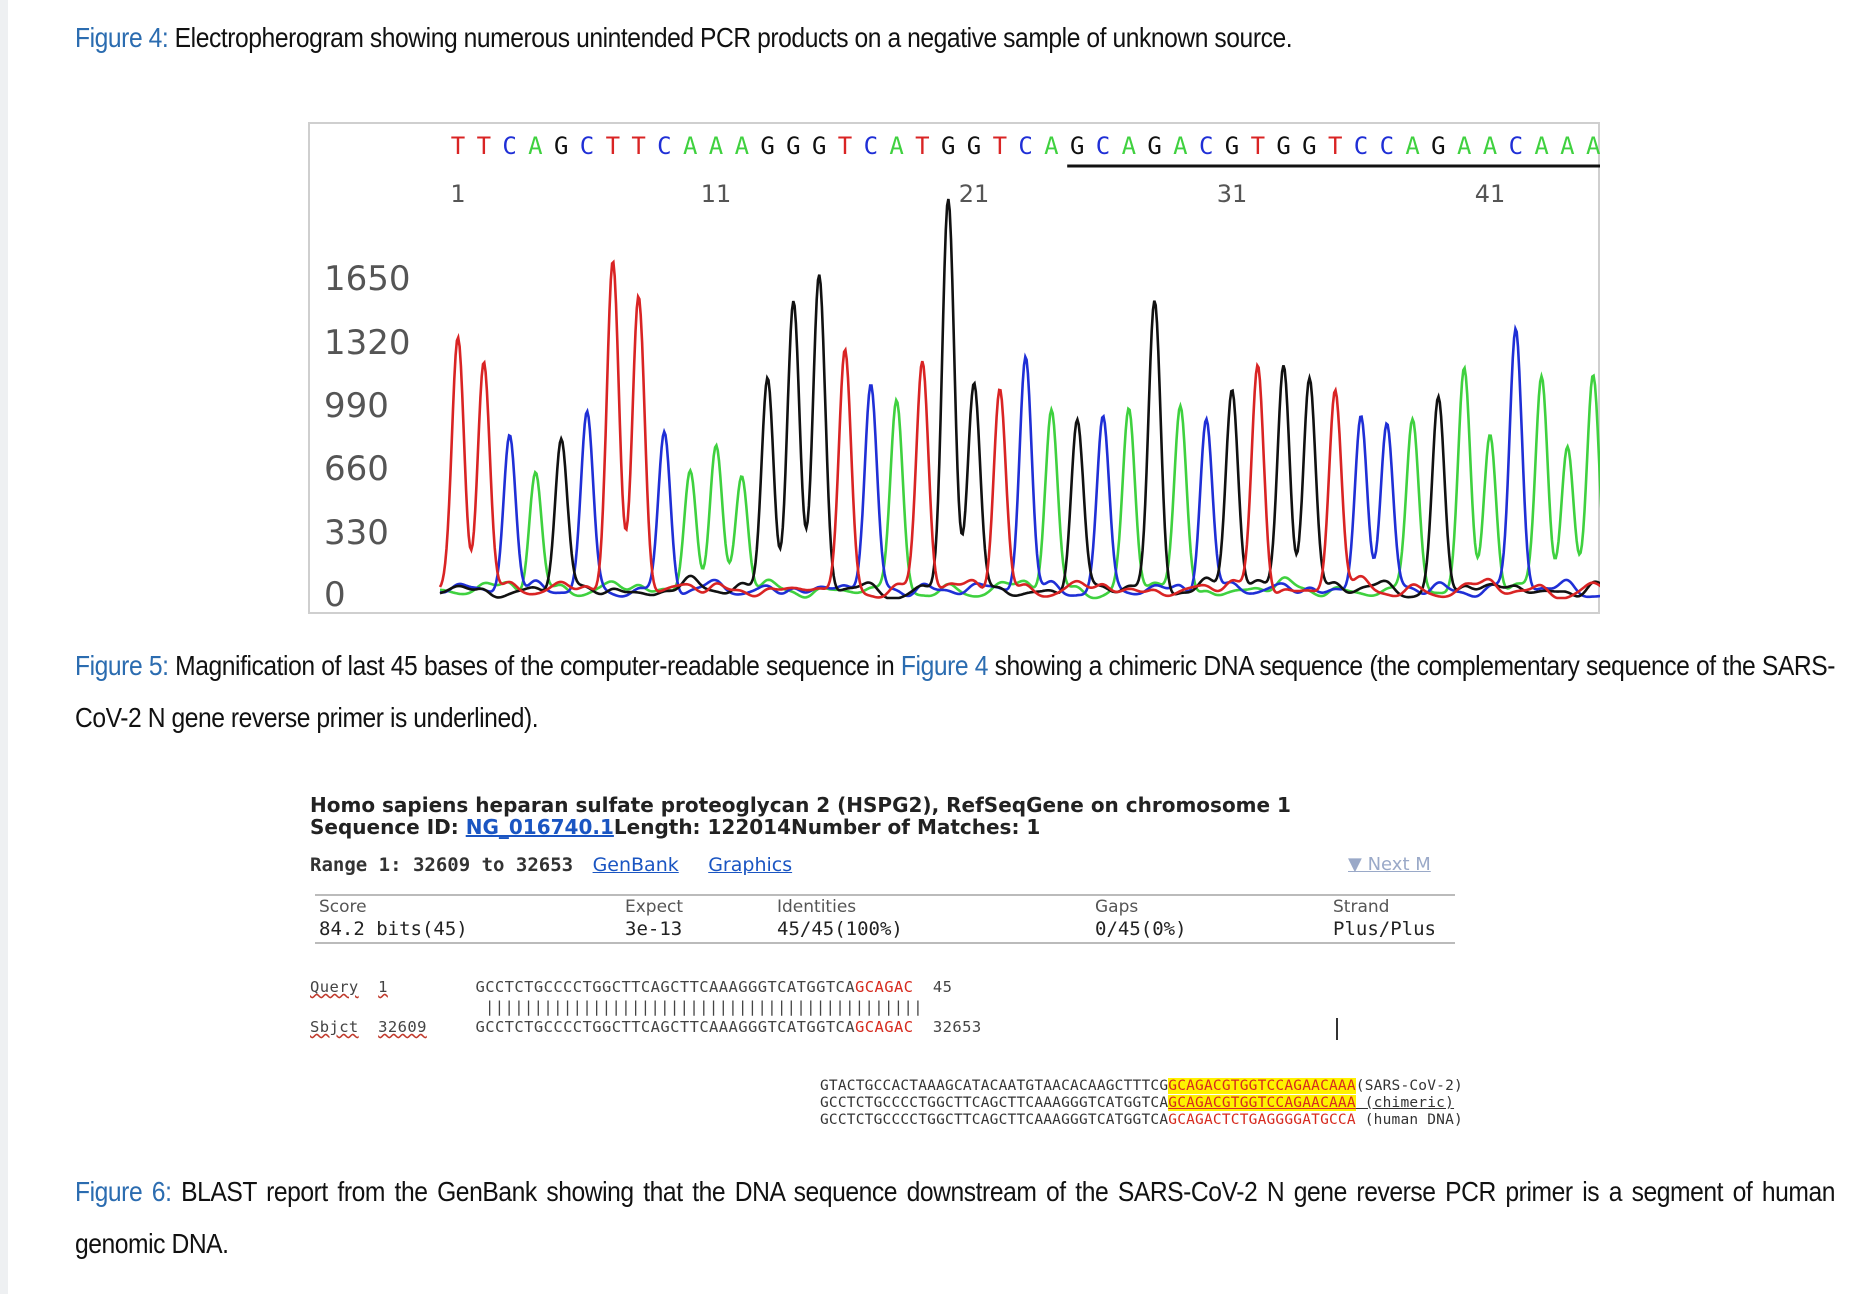 This screenshot has height=1294, width=1876. I want to click on stat-identities: Identities 45/45(100%), so click(840, 918).